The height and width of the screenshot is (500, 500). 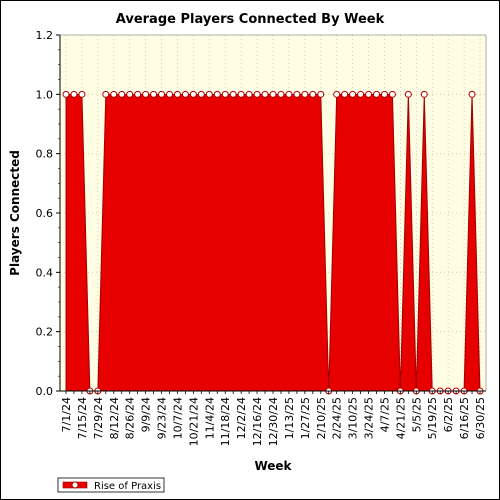 What do you see at coordinates (273, 466) in the screenshot?
I see `x-axis-label: Week` at bounding box center [273, 466].